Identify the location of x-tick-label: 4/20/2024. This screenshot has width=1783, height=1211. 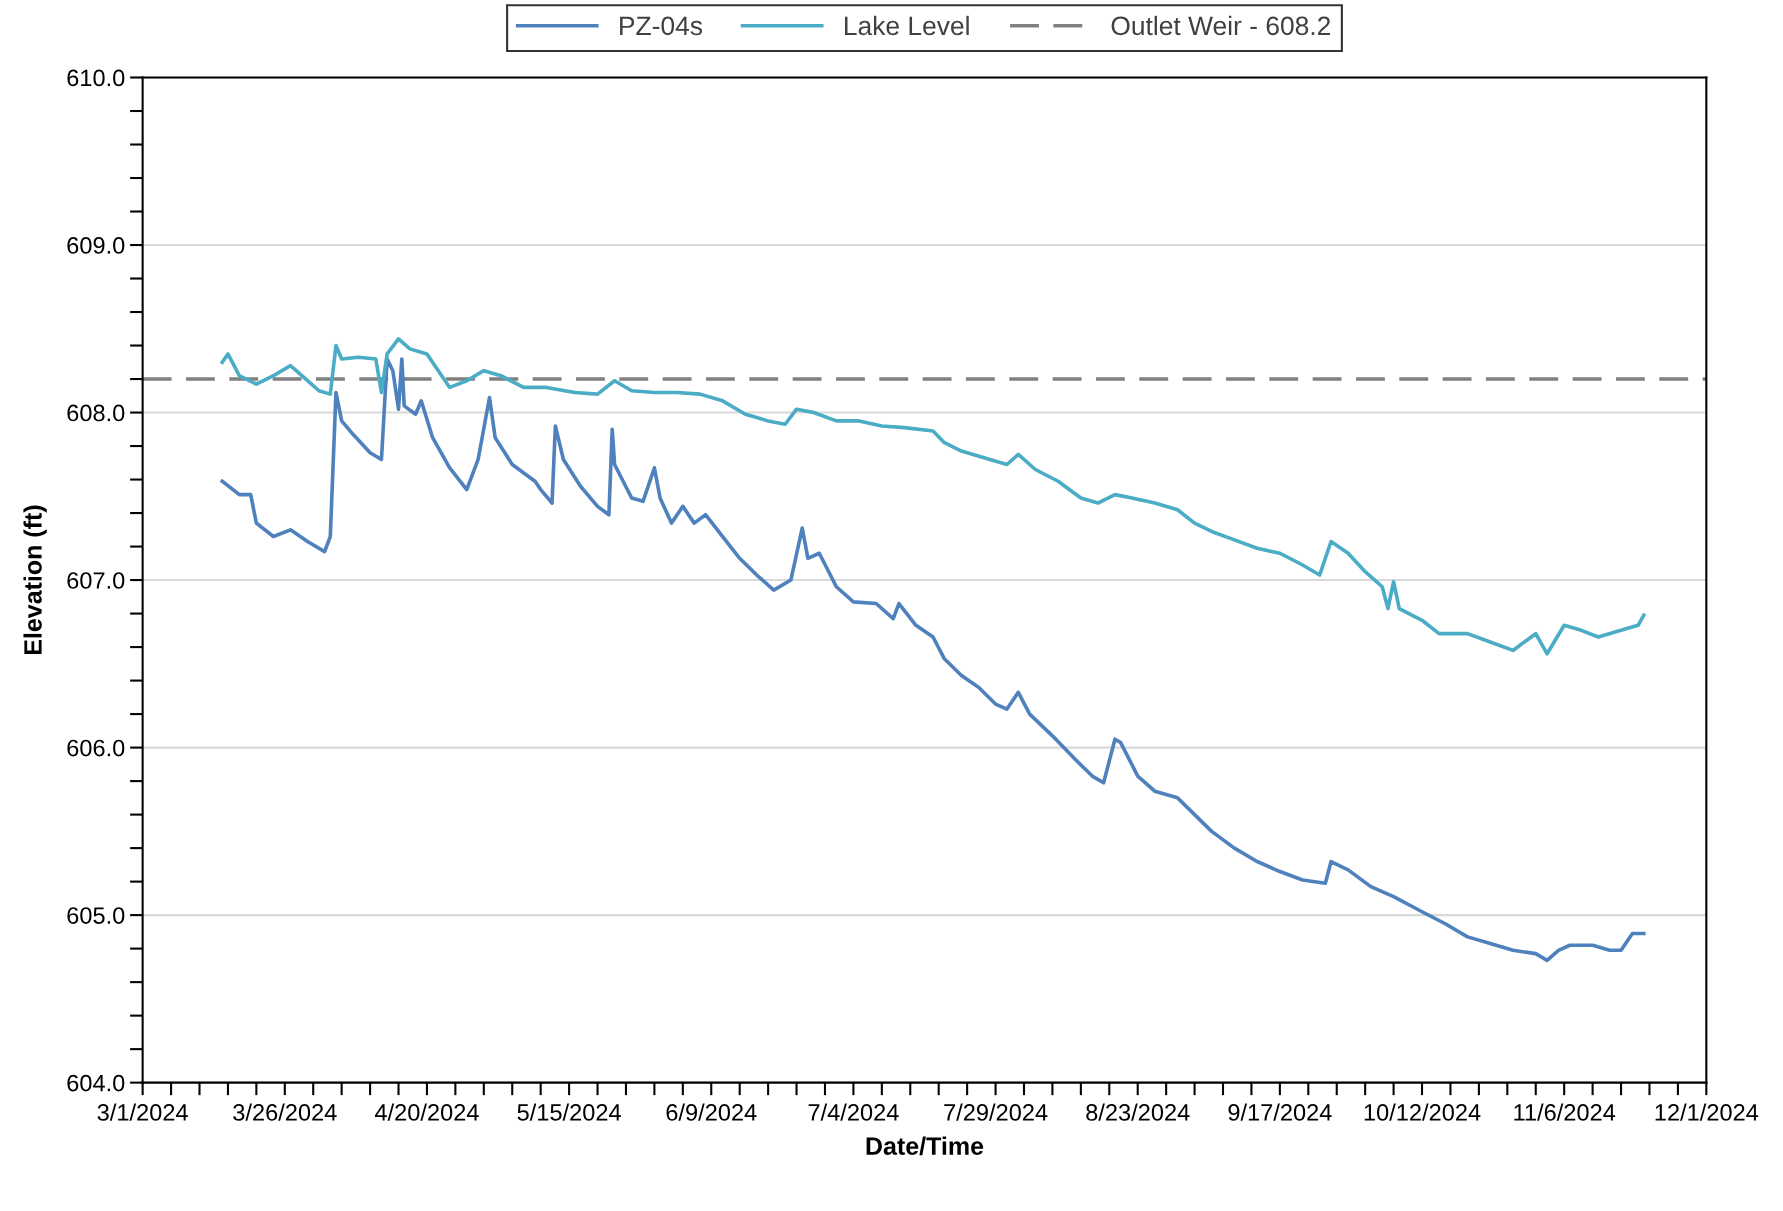
(426, 1112).